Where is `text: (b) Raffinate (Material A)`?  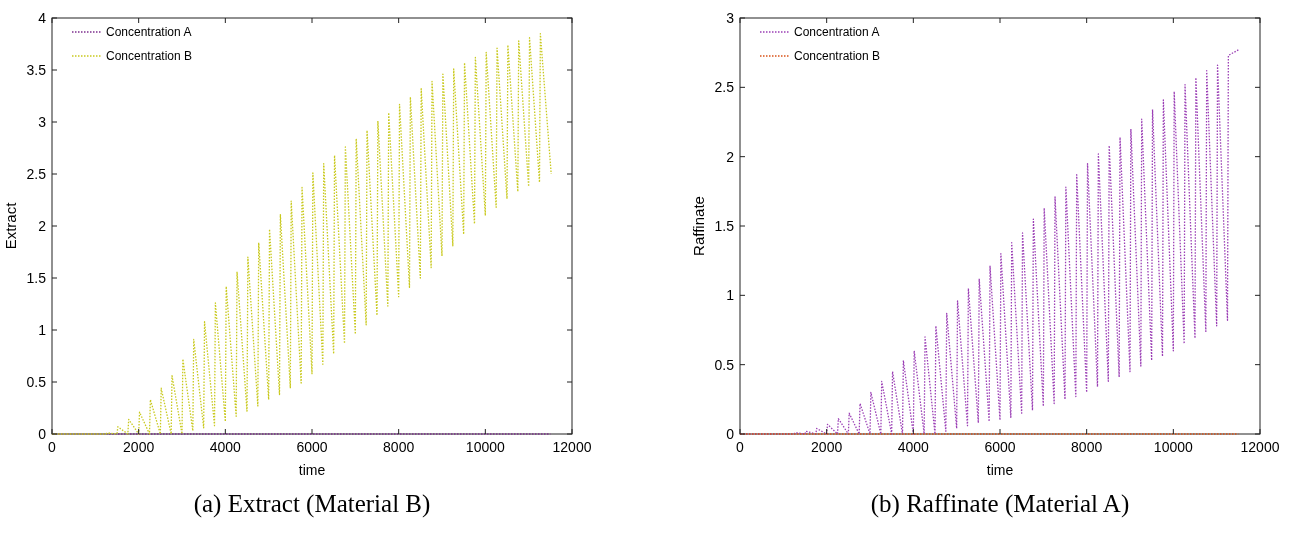
text: (b) Raffinate (Material A) is located at coordinates (1000, 504).